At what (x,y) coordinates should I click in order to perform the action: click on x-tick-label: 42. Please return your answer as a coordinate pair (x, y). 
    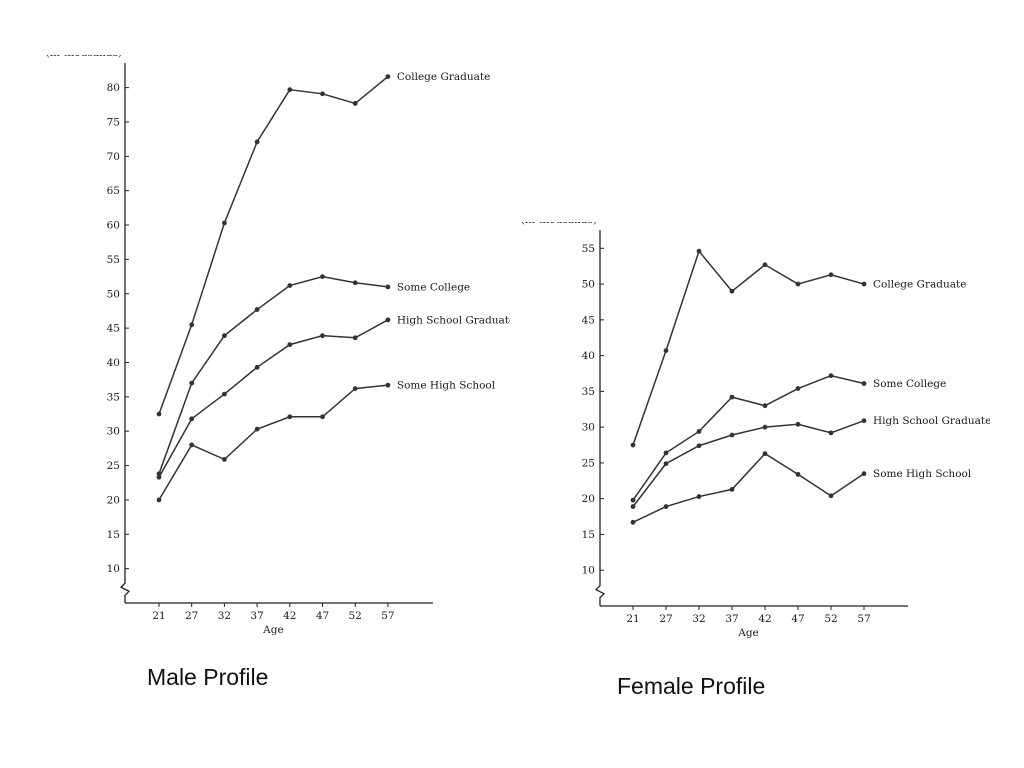
    Looking at the image, I should click on (764, 619).